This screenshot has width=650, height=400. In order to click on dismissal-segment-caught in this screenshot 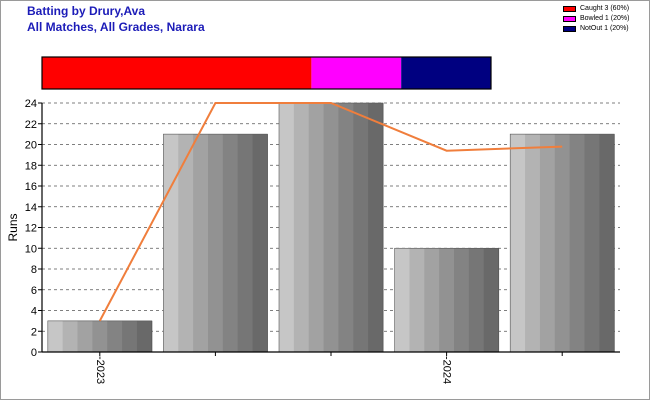, I will do `click(177, 73)`.